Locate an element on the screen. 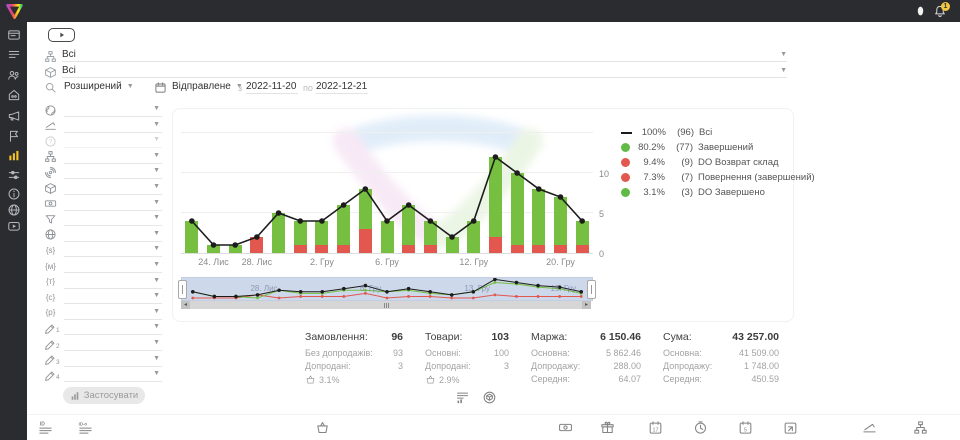 The height and width of the screenshot is (440, 960). apply-filters-button: Застосувати is located at coordinates (104, 395).